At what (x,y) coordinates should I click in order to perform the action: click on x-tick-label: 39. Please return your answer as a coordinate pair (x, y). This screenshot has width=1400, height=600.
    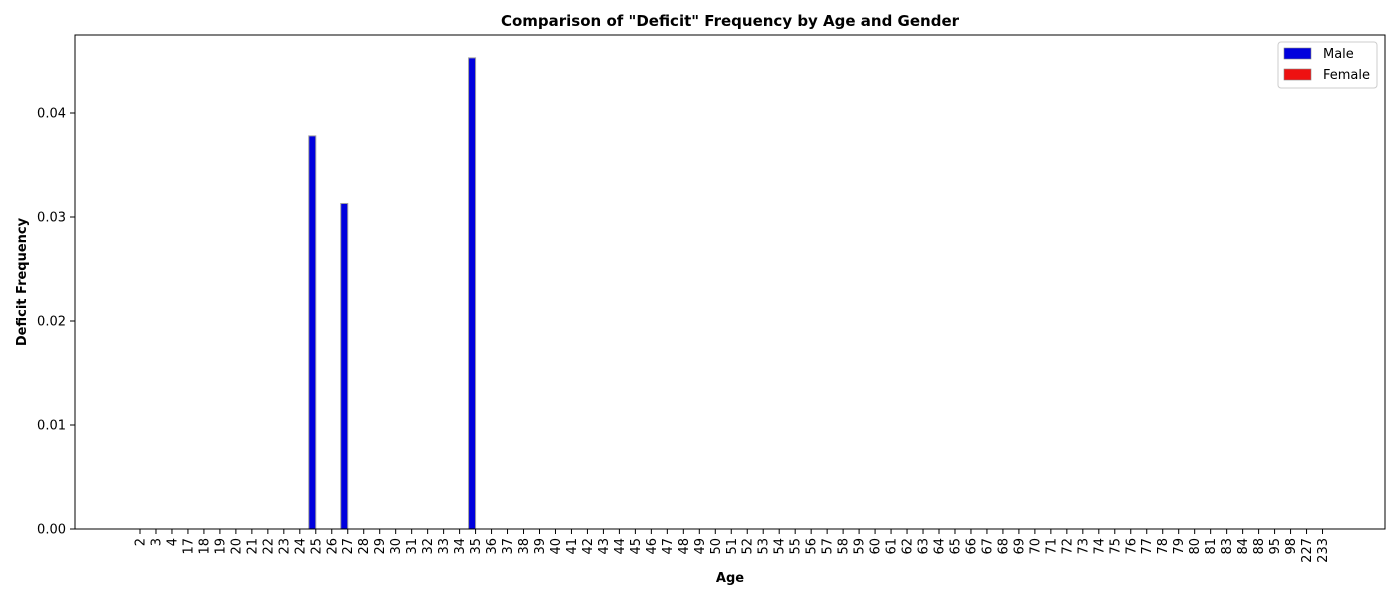
    Looking at the image, I should click on (540, 546).